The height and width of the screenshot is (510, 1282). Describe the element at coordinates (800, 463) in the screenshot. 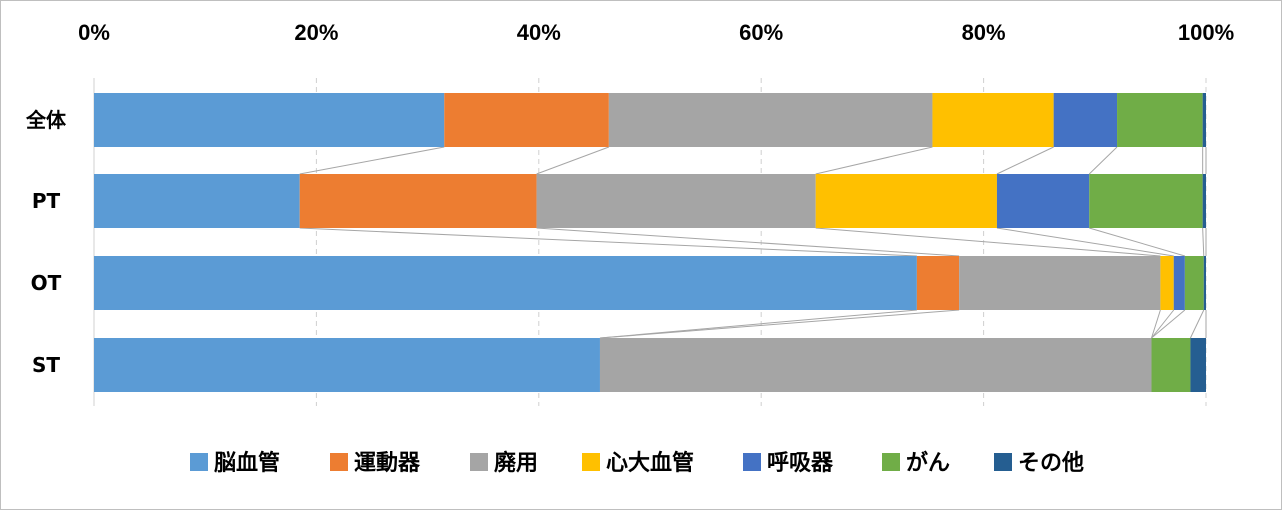

I see `legend-label: 呼吸器` at that location.